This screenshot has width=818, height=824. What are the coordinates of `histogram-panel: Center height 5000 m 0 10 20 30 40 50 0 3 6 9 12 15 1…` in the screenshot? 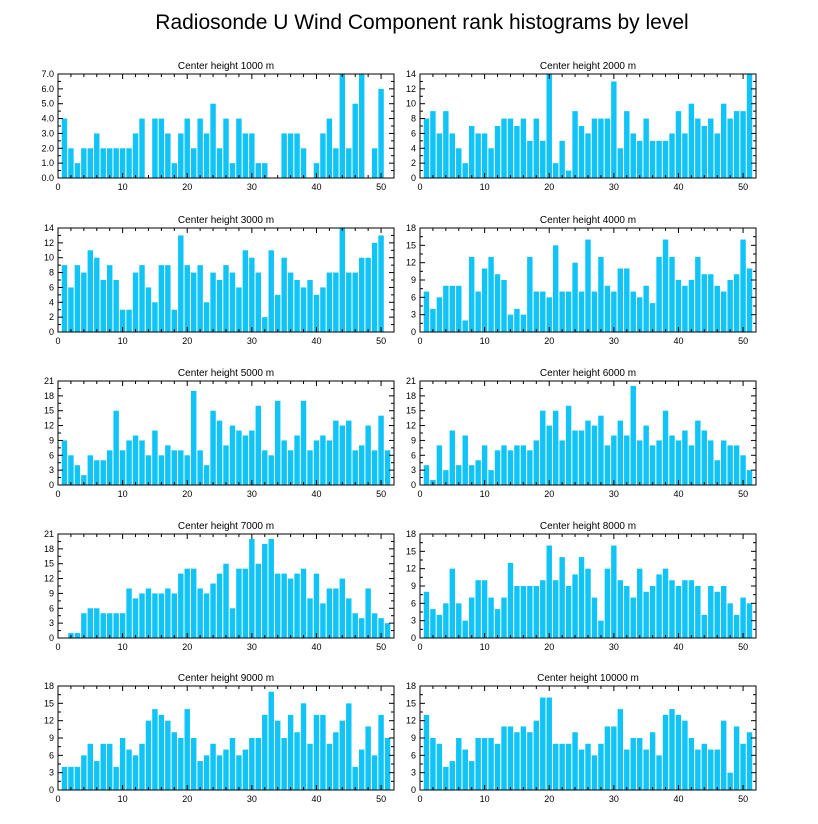 It's located at (219, 433).